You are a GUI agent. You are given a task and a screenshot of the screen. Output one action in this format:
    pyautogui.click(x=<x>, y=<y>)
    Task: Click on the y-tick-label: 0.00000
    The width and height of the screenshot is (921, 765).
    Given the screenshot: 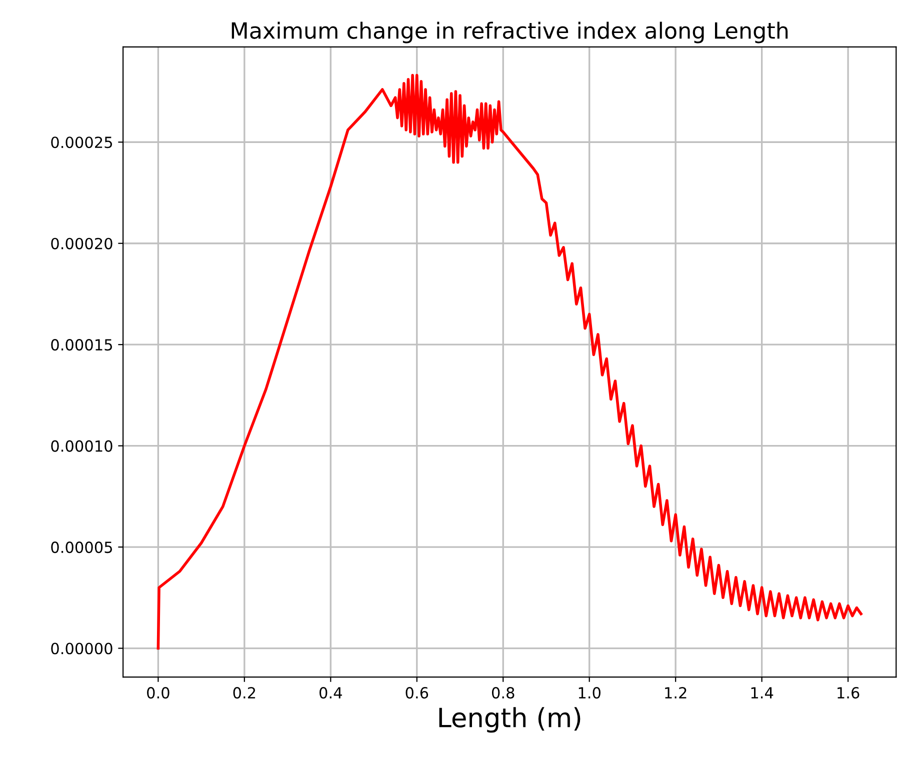 What is the action you would take?
    pyautogui.click(x=81, y=648)
    